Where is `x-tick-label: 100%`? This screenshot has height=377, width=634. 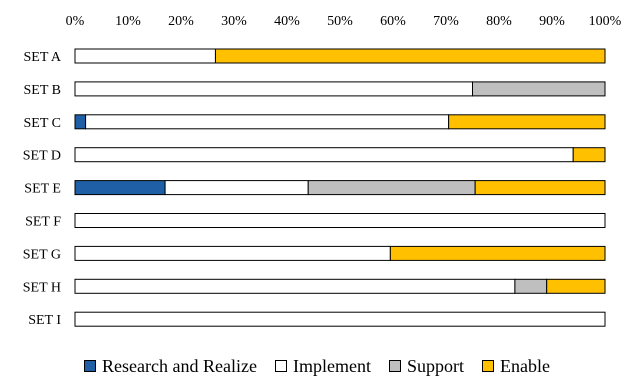 x-tick-label: 100% is located at coordinates (605, 21).